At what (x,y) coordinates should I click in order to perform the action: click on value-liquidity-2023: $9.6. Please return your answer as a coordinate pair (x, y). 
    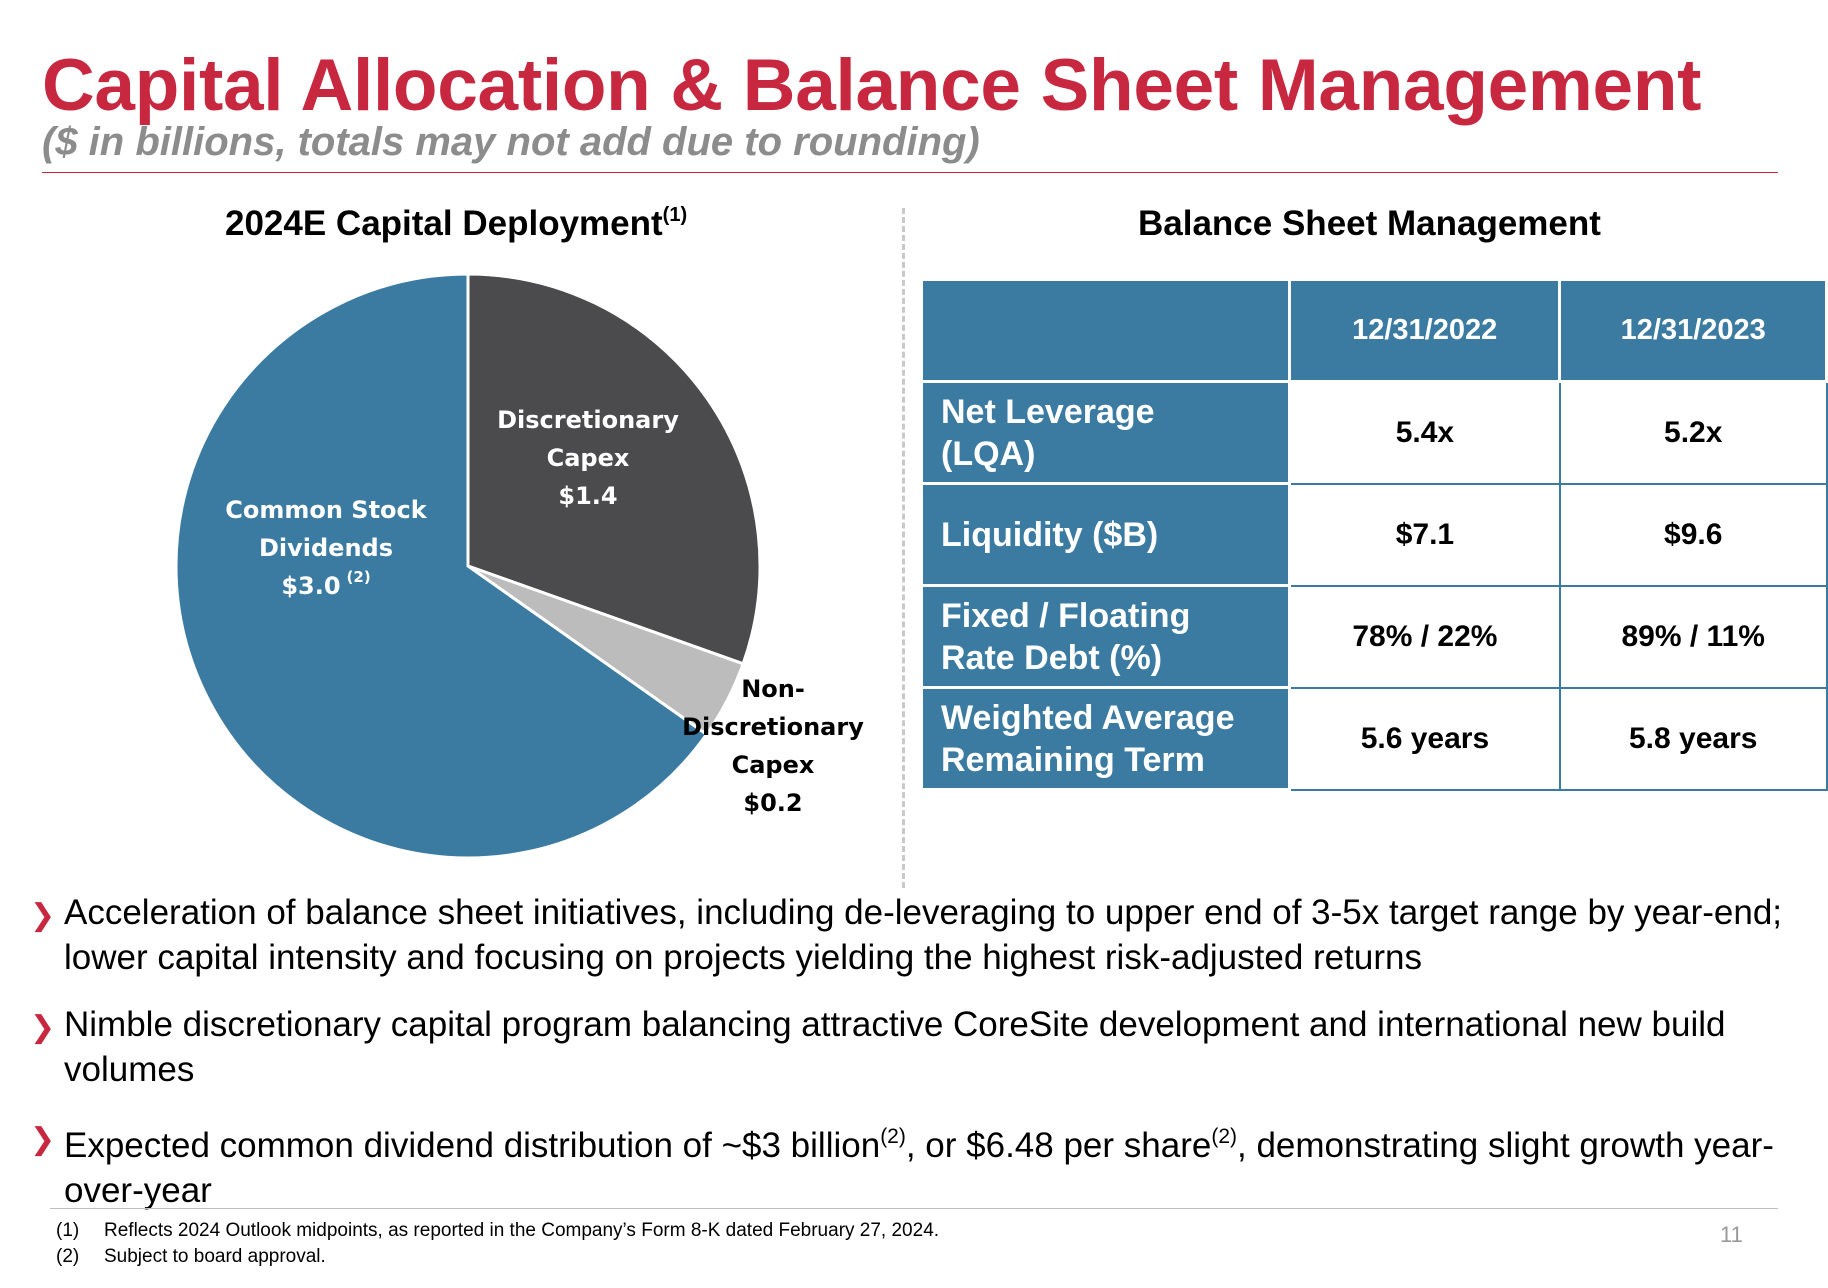
    Looking at the image, I should click on (1693, 534).